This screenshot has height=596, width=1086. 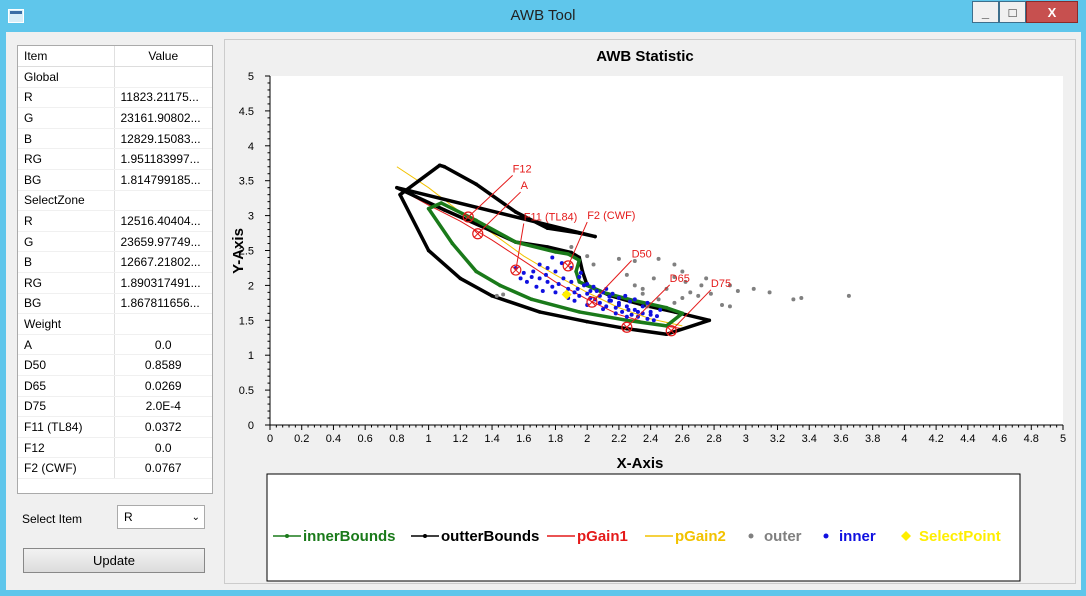 What do you see at coordinates (163, 77) in the screenshot?
I see `row-value-cell` at bounding box center [163, 77].